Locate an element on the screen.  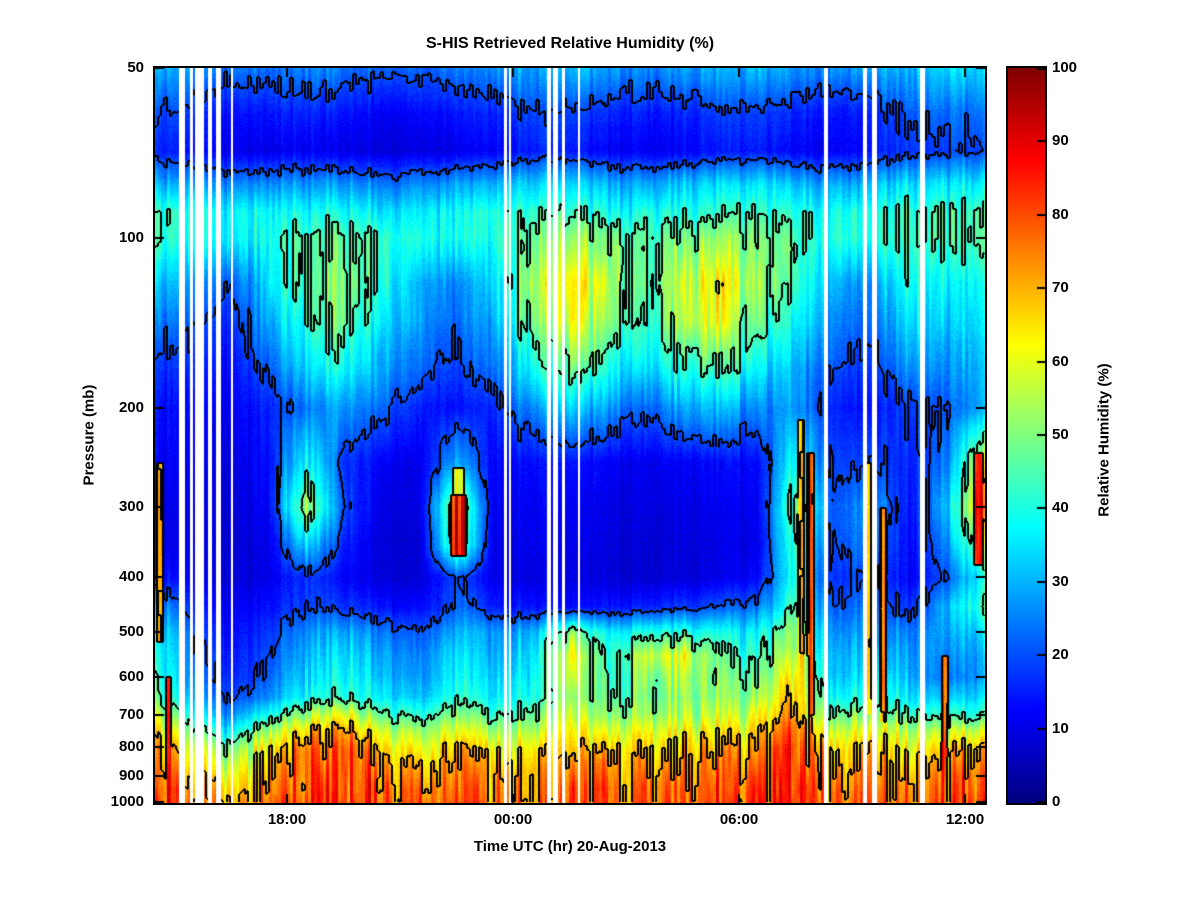
colorbar-tick-label: 100 is located at coordinates (1065, 67).